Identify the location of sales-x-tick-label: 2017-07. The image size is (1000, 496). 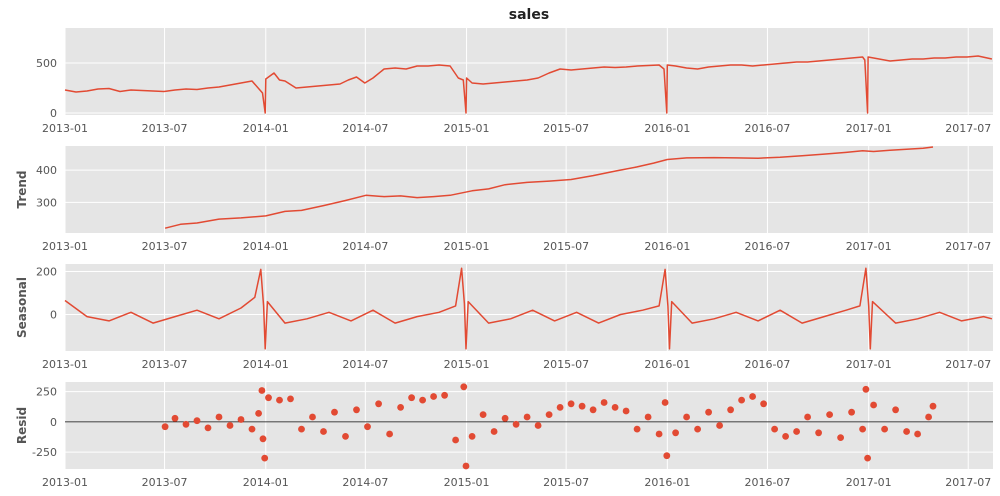
(968, 128).